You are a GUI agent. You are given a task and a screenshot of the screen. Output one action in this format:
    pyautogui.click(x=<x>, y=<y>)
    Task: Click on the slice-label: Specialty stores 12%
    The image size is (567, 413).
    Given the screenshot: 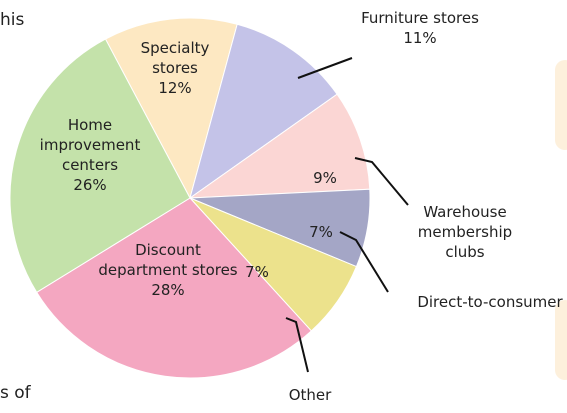 What is the action you would take?
    pyautogui.click(x=175, y=68)
    